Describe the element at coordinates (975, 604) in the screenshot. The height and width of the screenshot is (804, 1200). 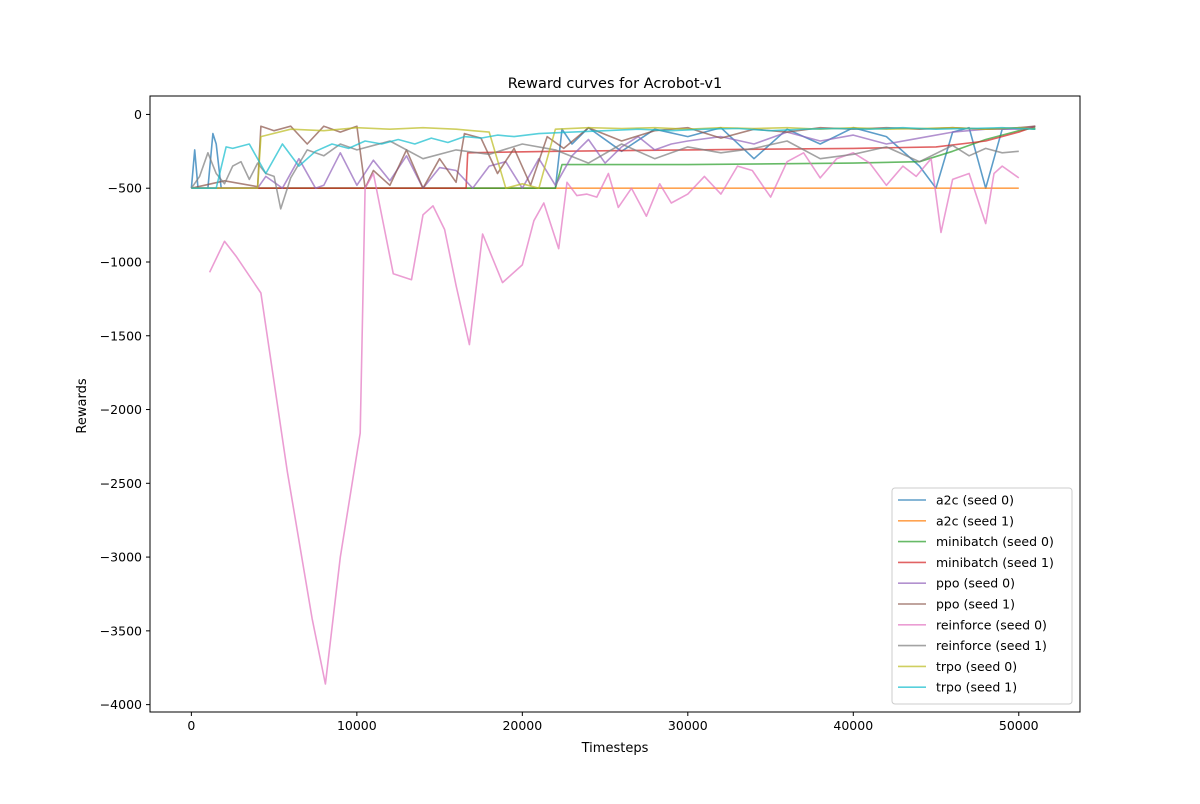
I see `legend-label-ppo-seed-1: ppo (seed 1)` at that location.